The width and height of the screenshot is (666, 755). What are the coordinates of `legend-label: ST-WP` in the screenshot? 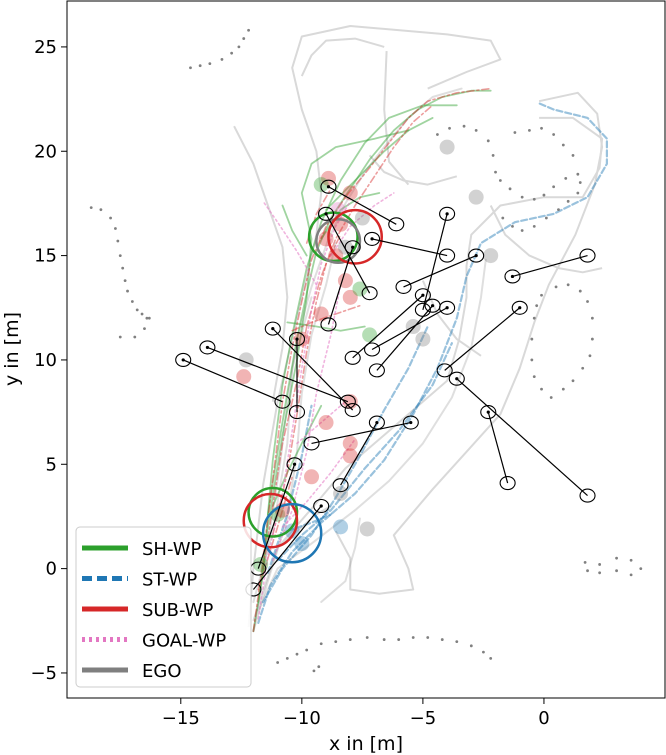 It's located at (169, 580).